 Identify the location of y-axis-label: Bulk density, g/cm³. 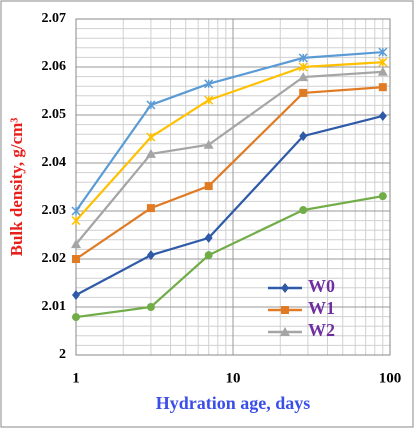
(16, 187).